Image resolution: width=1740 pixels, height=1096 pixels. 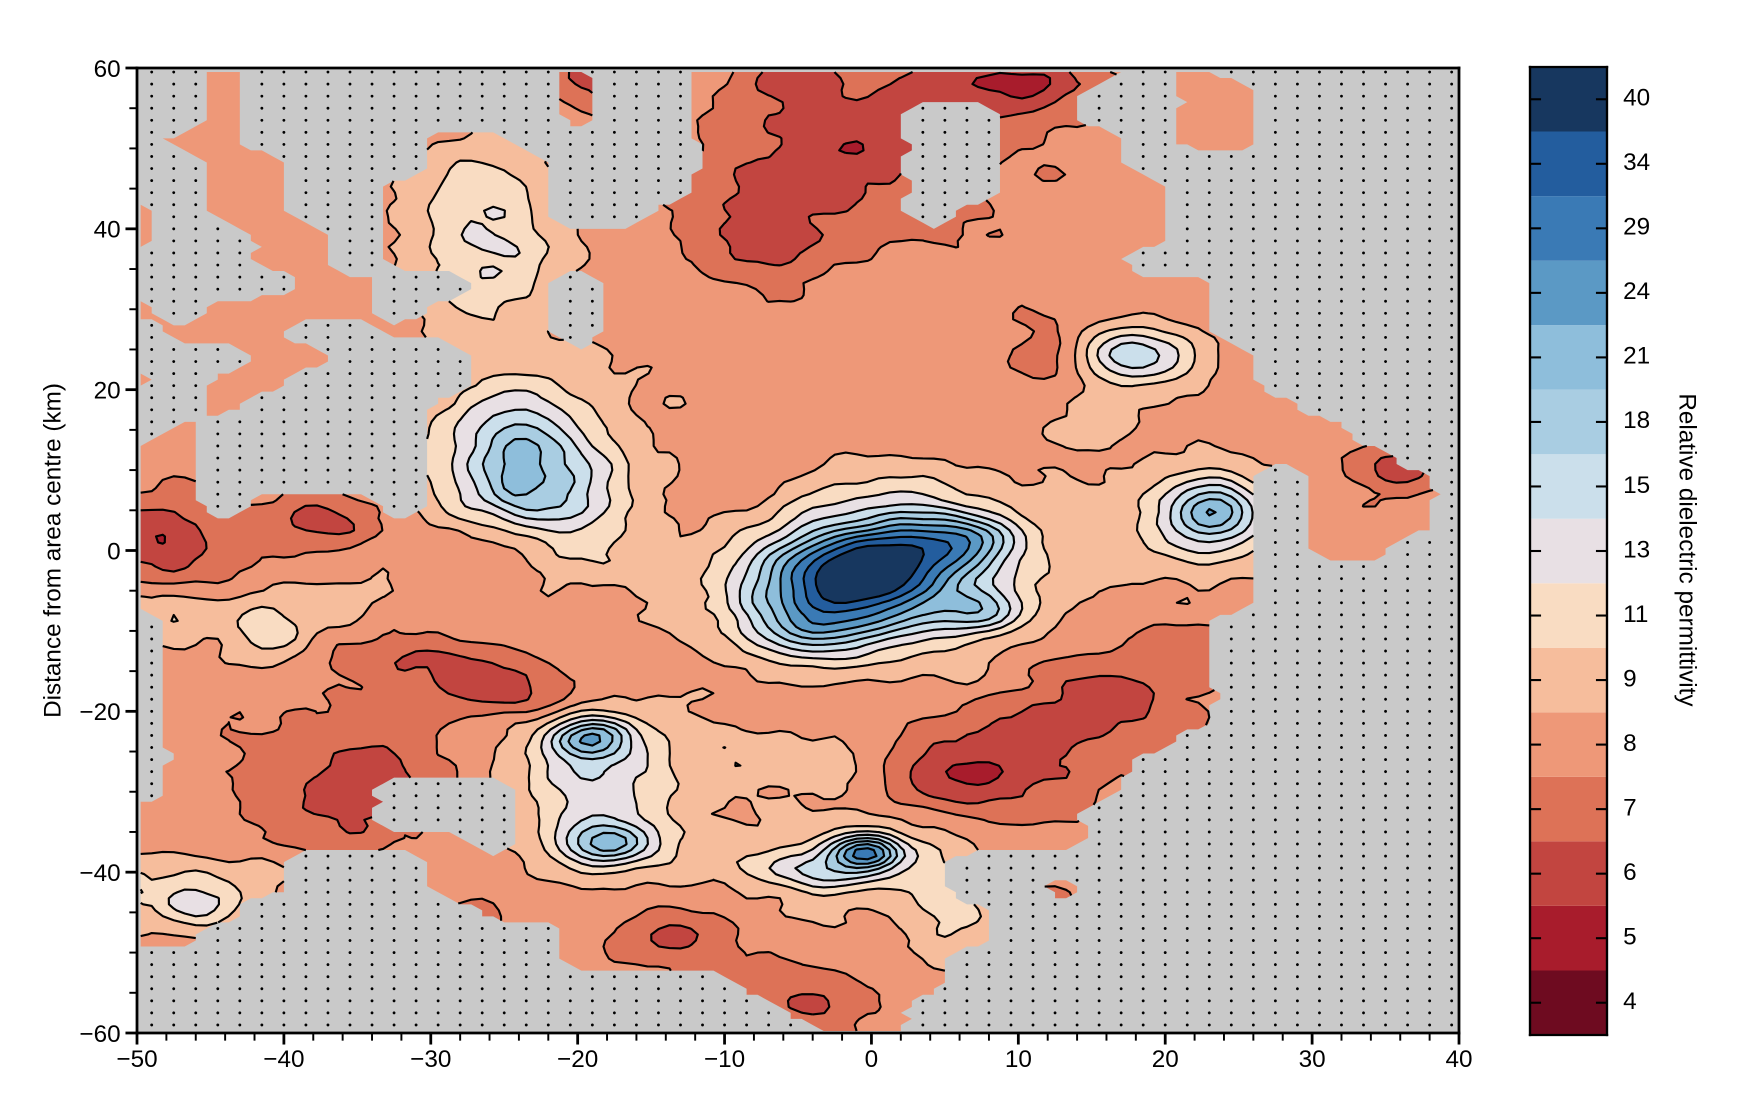 I want to click on svg-text: 6, so click(x=1630, y=872).